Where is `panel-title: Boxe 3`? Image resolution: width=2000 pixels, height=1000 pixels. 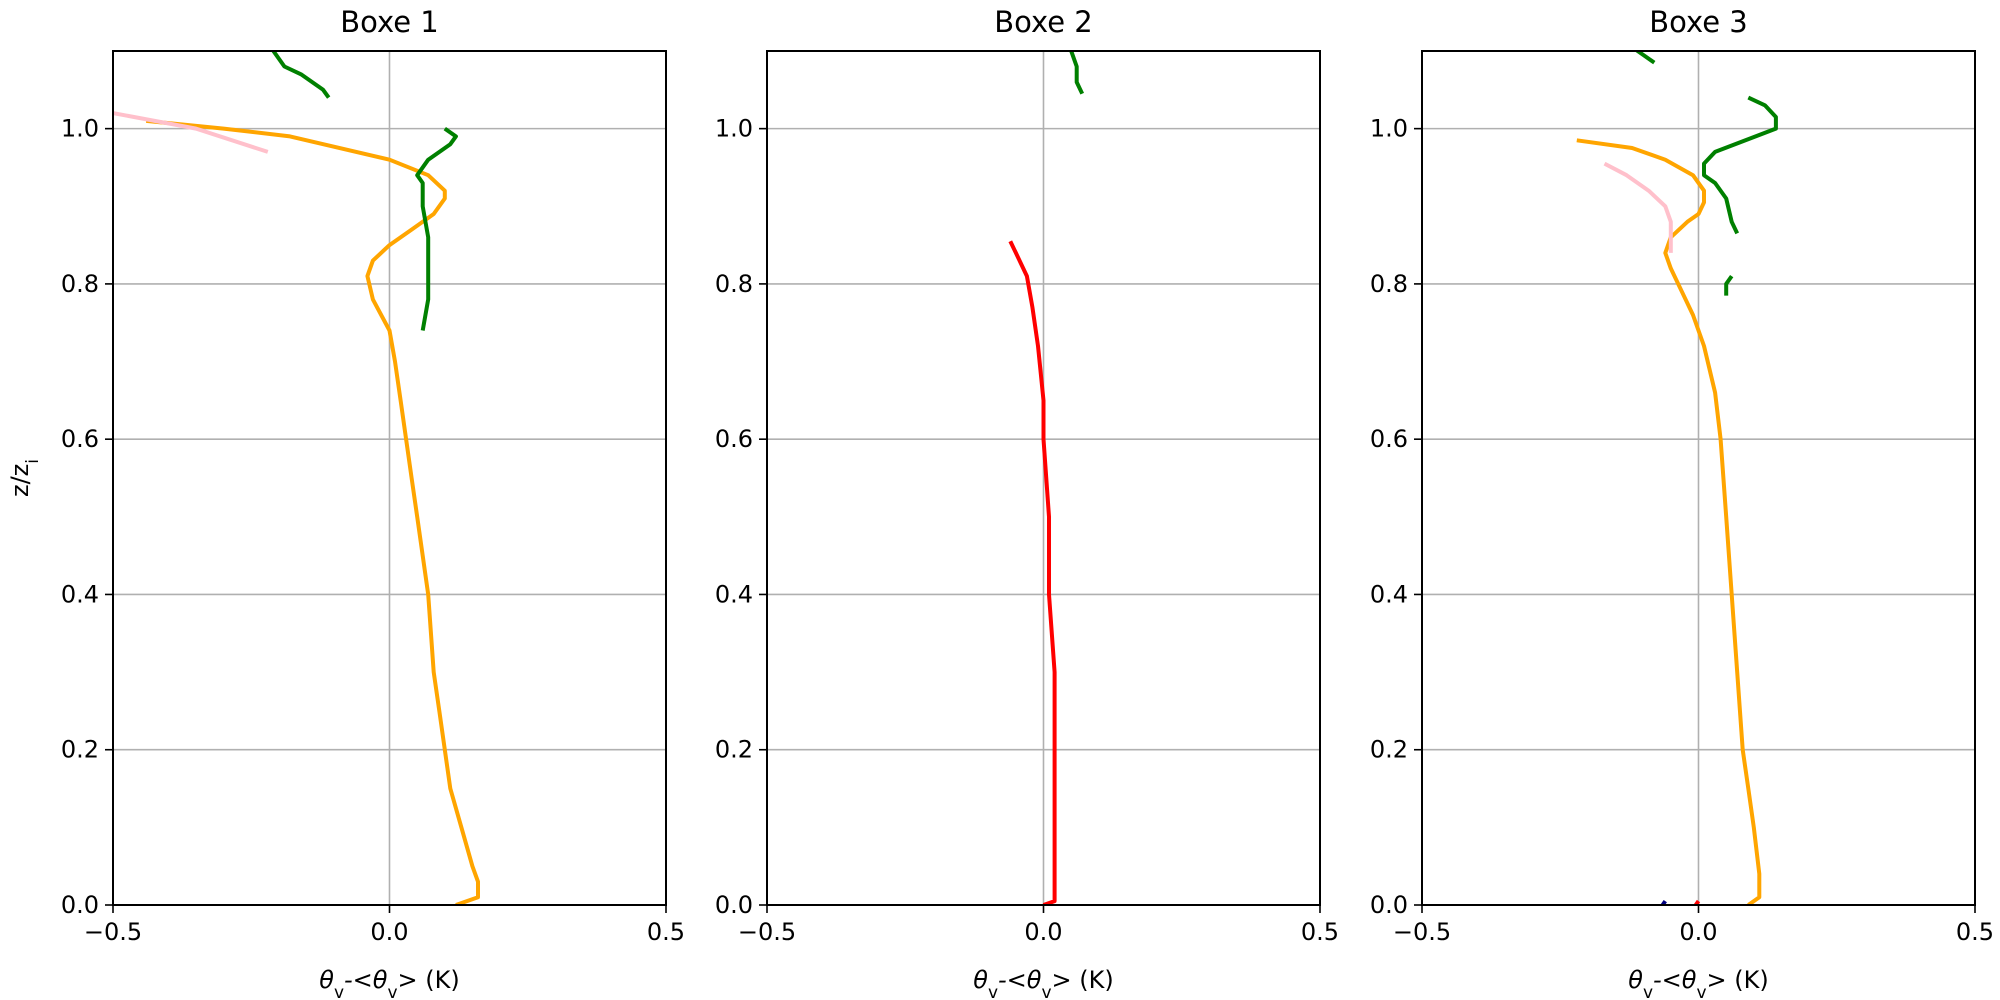
panel-title: Boxe 3 is located at coordinates (1698, 22).